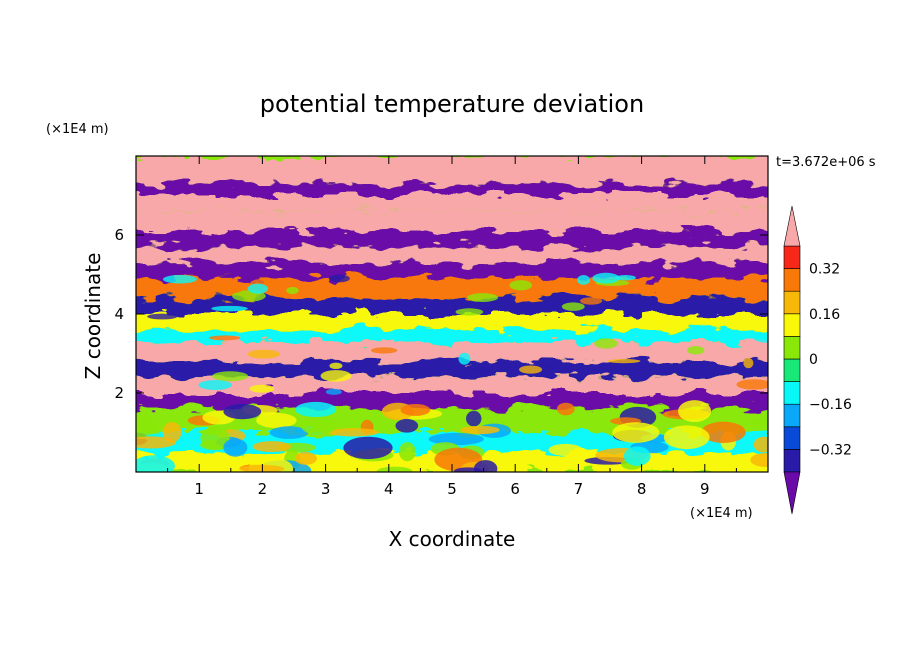  What do you see at coordinates (326, 489) in the screenshot?
I see `x-tick-label: 3` at bounding box center [326, 489].